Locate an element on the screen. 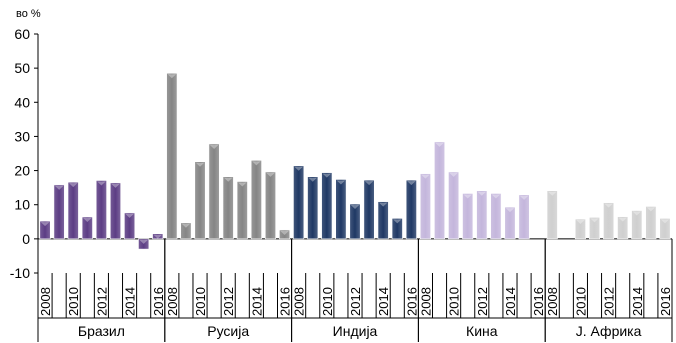 The width and height of the screenshot is (676, 343). bar-Индија-2009 is located at coordinates (313, 208).